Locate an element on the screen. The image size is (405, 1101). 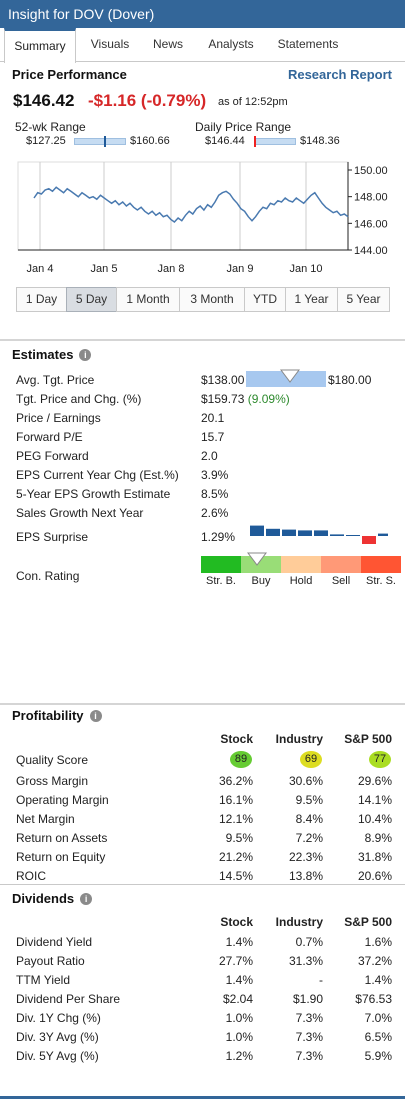
row-label: PEG Forward is located at coordinates (52, 456).